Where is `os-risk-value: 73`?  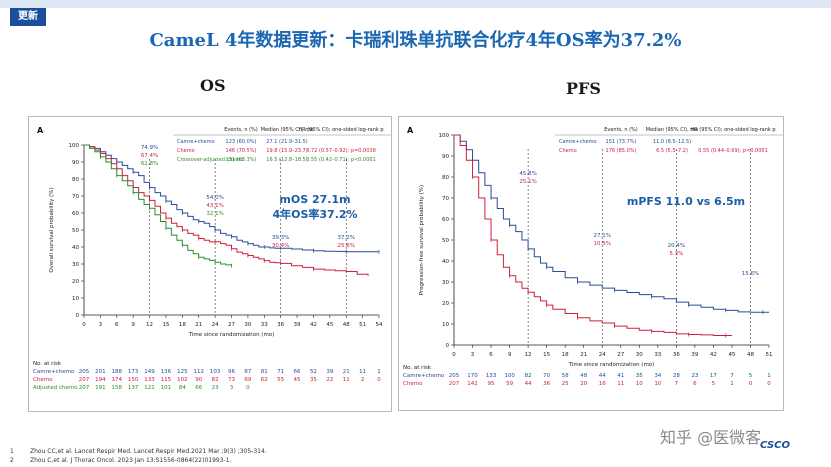 os-risk-value: 73 is located at coordinates (231, 380).